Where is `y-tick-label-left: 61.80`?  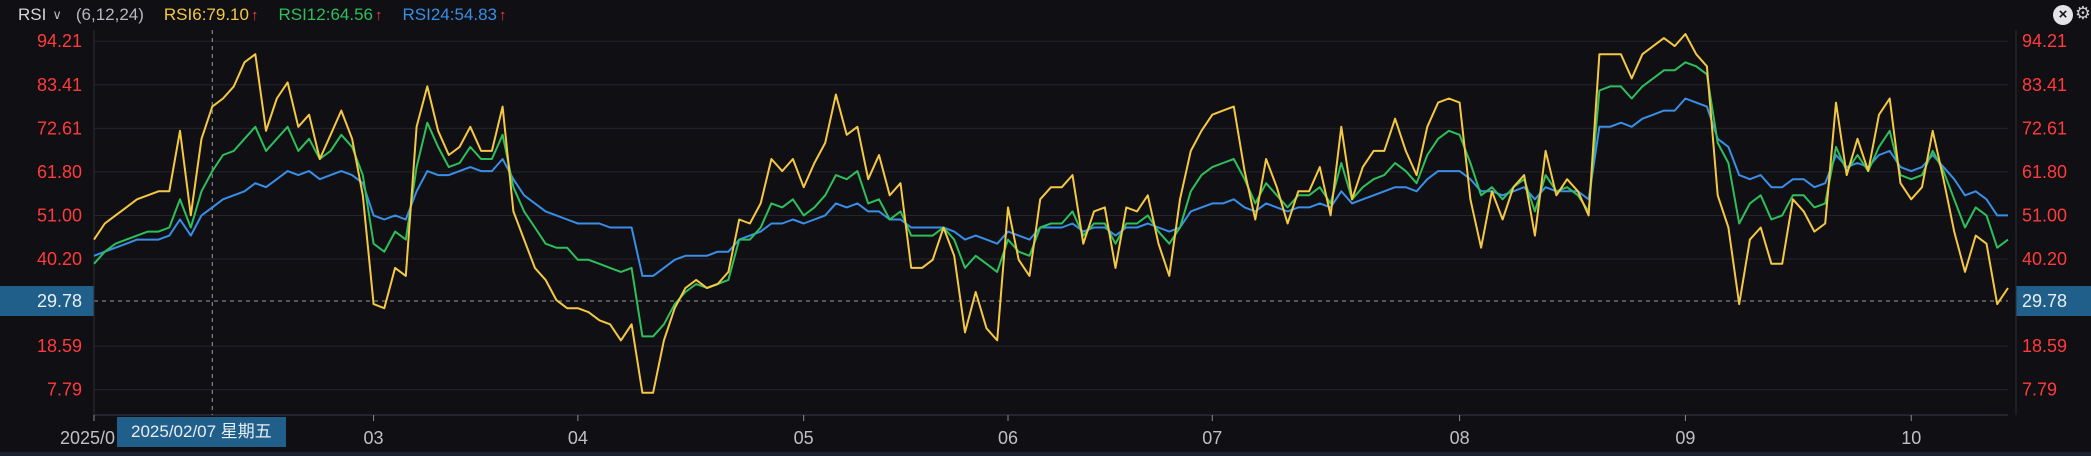
y-tick-label-left: 61.80 is located at coordinates (59, 172).